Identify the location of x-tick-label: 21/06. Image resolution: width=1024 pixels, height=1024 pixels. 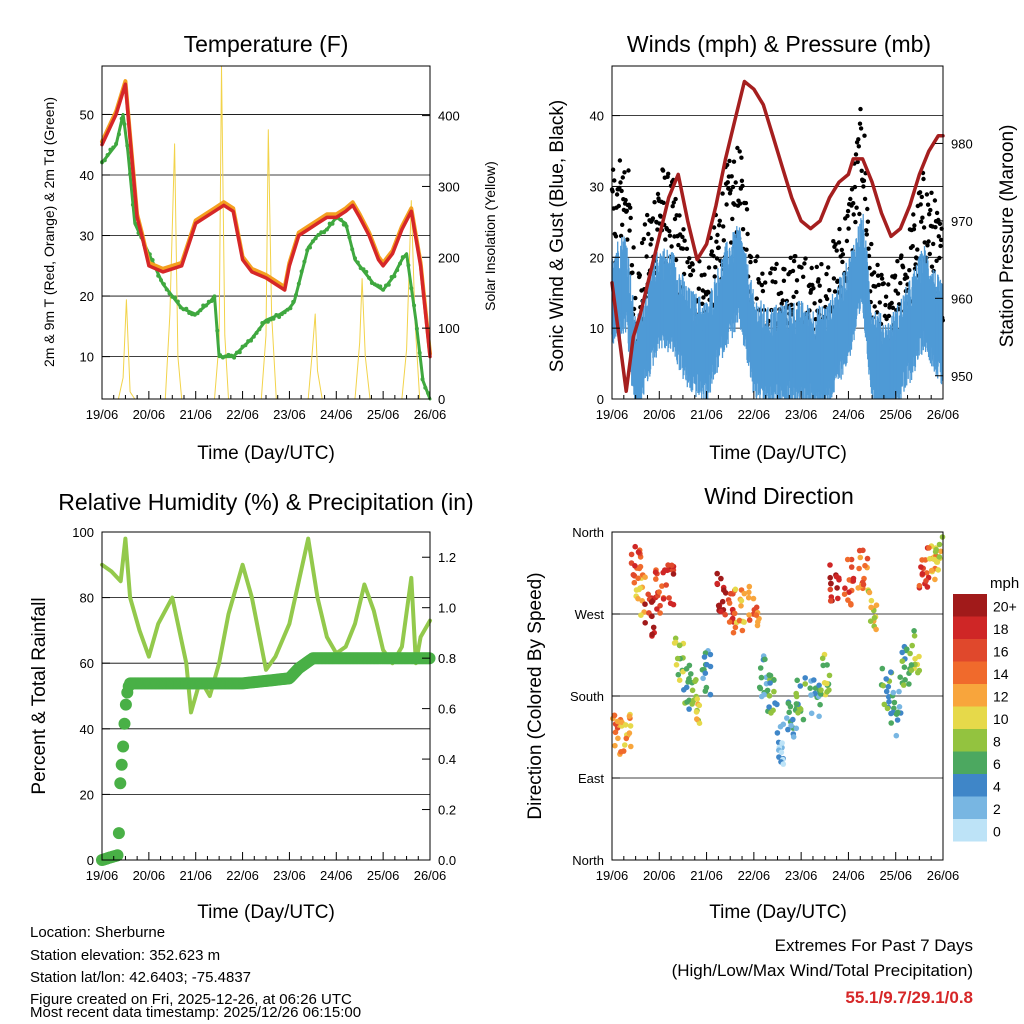
(706, 875).